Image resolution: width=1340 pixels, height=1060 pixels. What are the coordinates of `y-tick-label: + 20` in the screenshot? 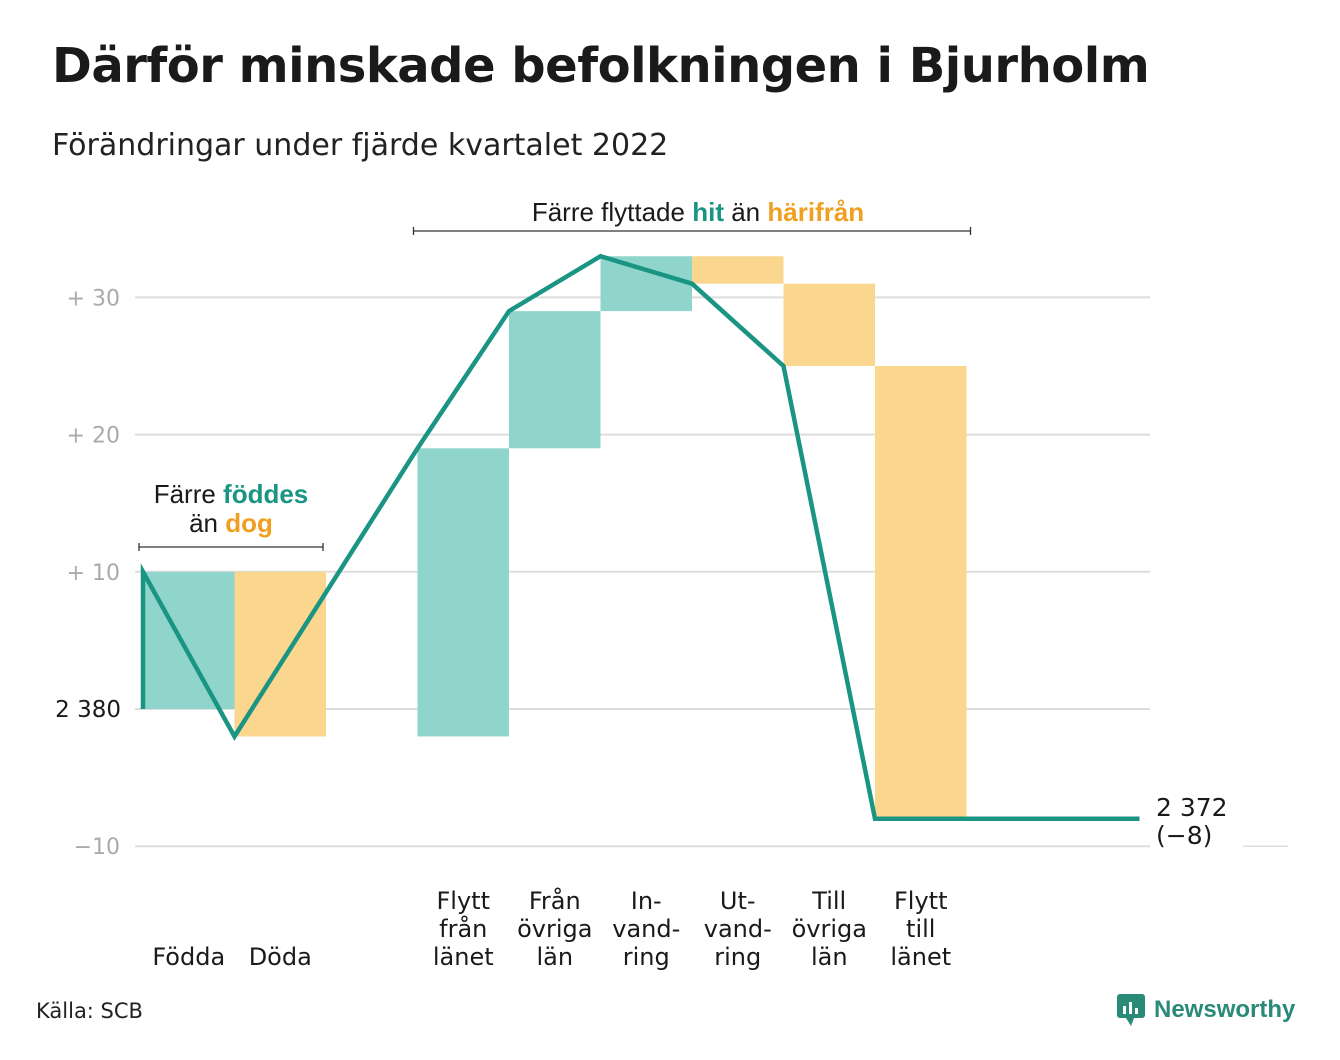 It's located at (93, 436).